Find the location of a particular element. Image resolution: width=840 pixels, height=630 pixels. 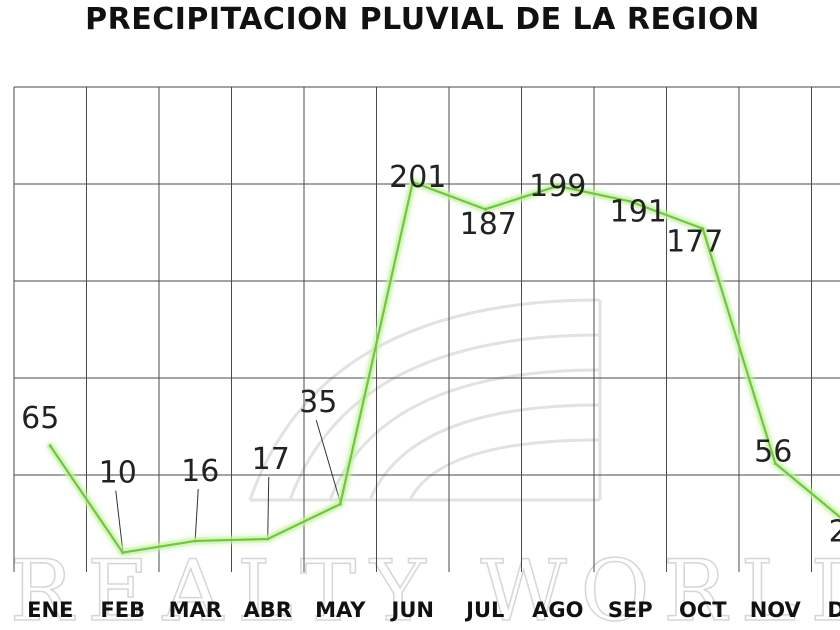

x-axis-tick-labels: ENE FEB MAR ABR MAY JUN JUL AGO SEP OCT NOV DIC is located at coordinates (433, 610).